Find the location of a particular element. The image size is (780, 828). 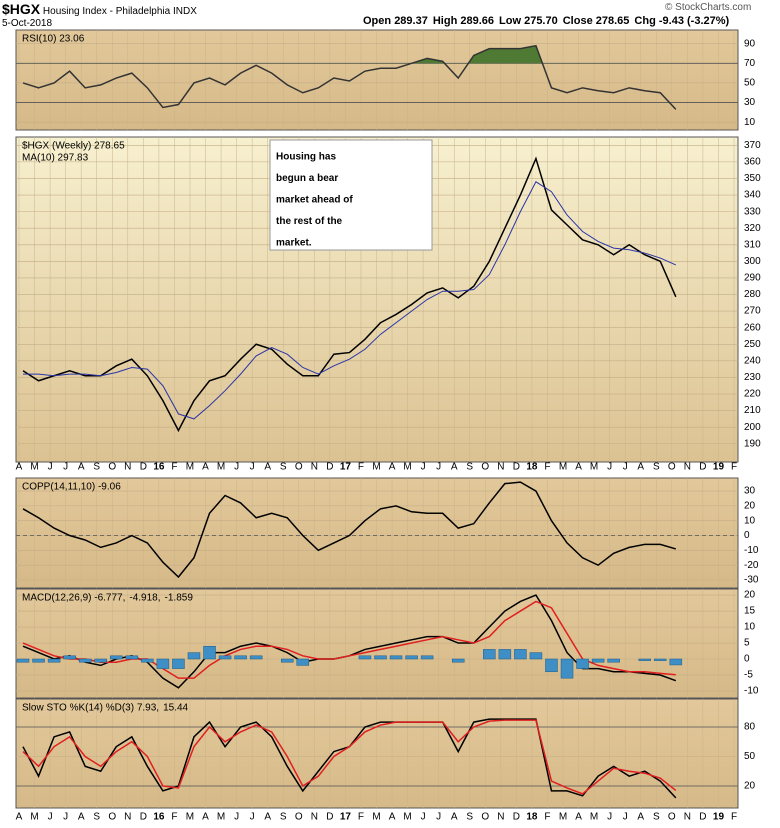

y-tick-label: 30 is located at coordinates (750, 102).